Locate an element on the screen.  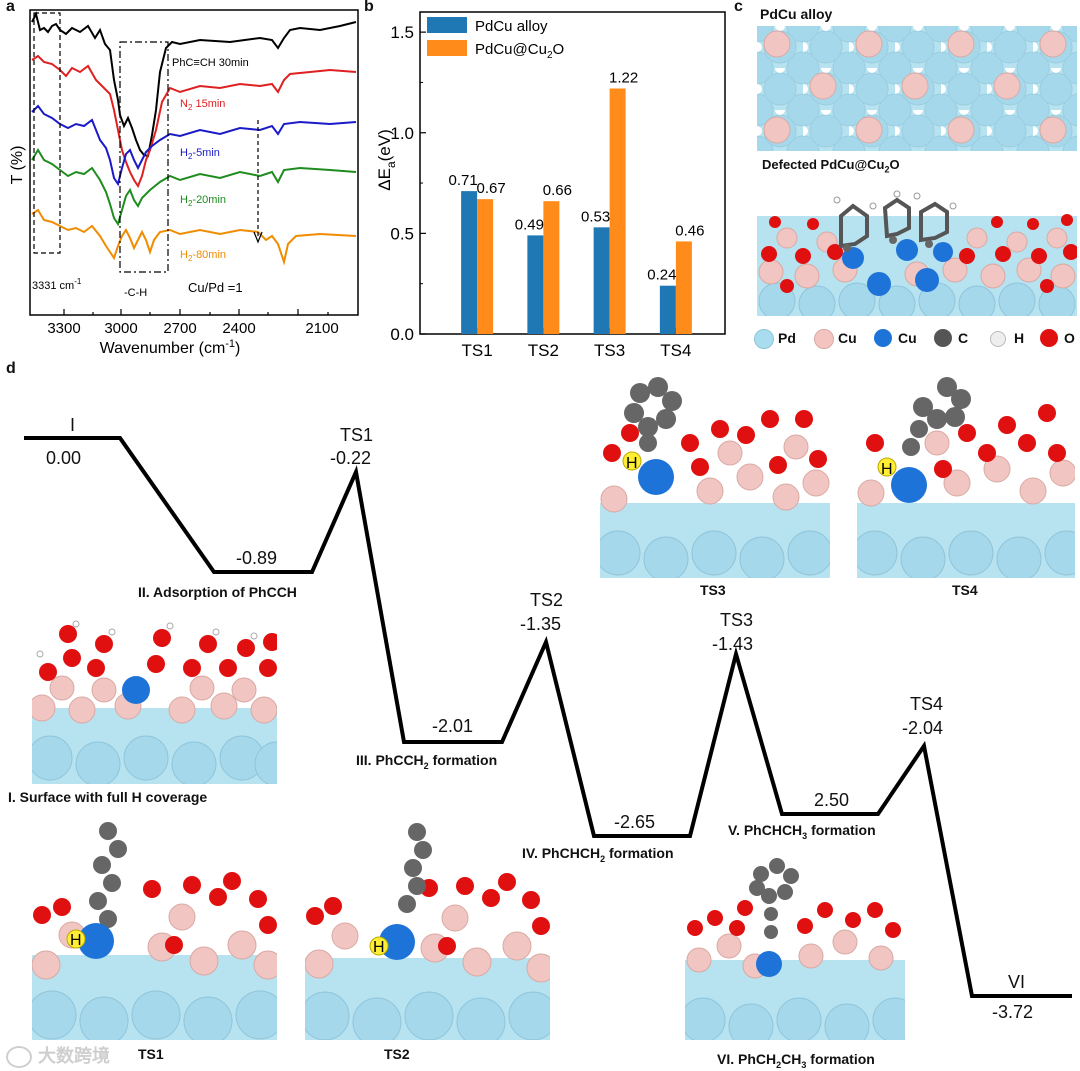
ftir-highlight-box-ch is located at coordinates (144, 157).